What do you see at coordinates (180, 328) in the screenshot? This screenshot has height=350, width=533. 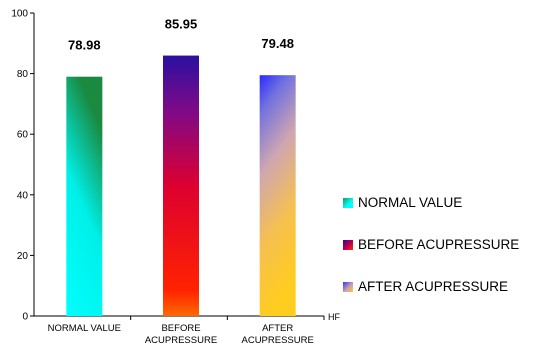 I see `x-category-label: BEFORE` at bounding box center [180, 328].